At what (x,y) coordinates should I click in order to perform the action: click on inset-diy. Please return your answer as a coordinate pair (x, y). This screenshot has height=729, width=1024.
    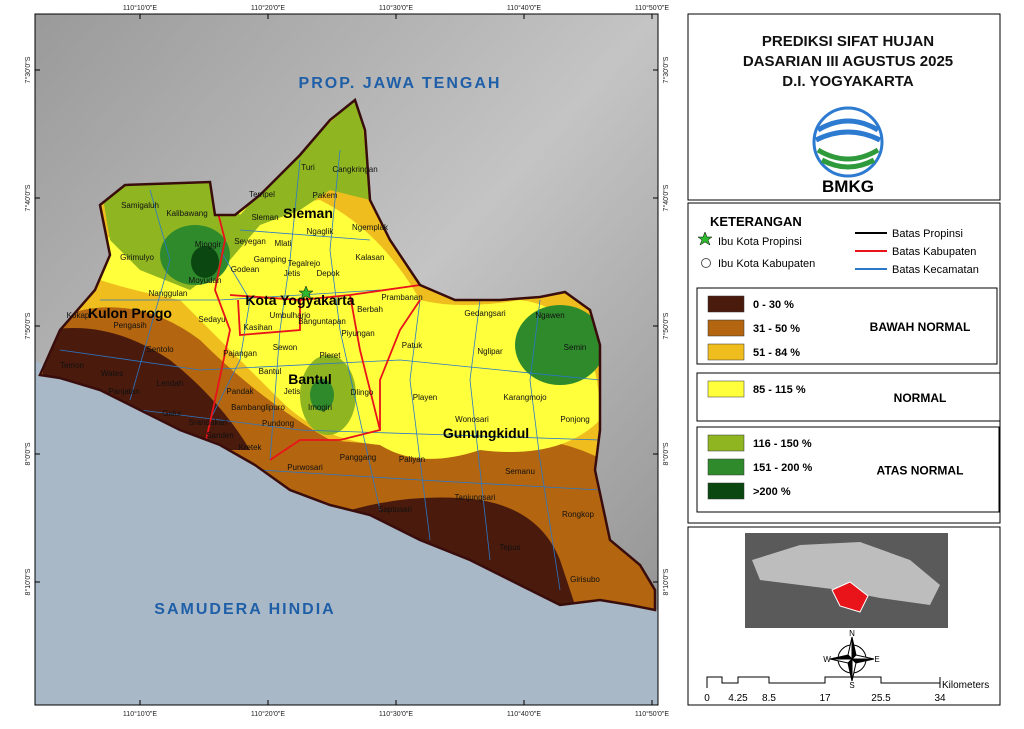
    Looking at the image, I should click on (850, 597).